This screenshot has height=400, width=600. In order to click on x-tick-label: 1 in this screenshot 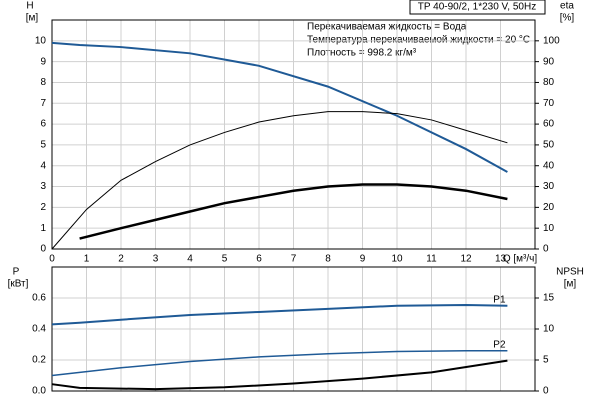, I will do `click(87, 259)`.